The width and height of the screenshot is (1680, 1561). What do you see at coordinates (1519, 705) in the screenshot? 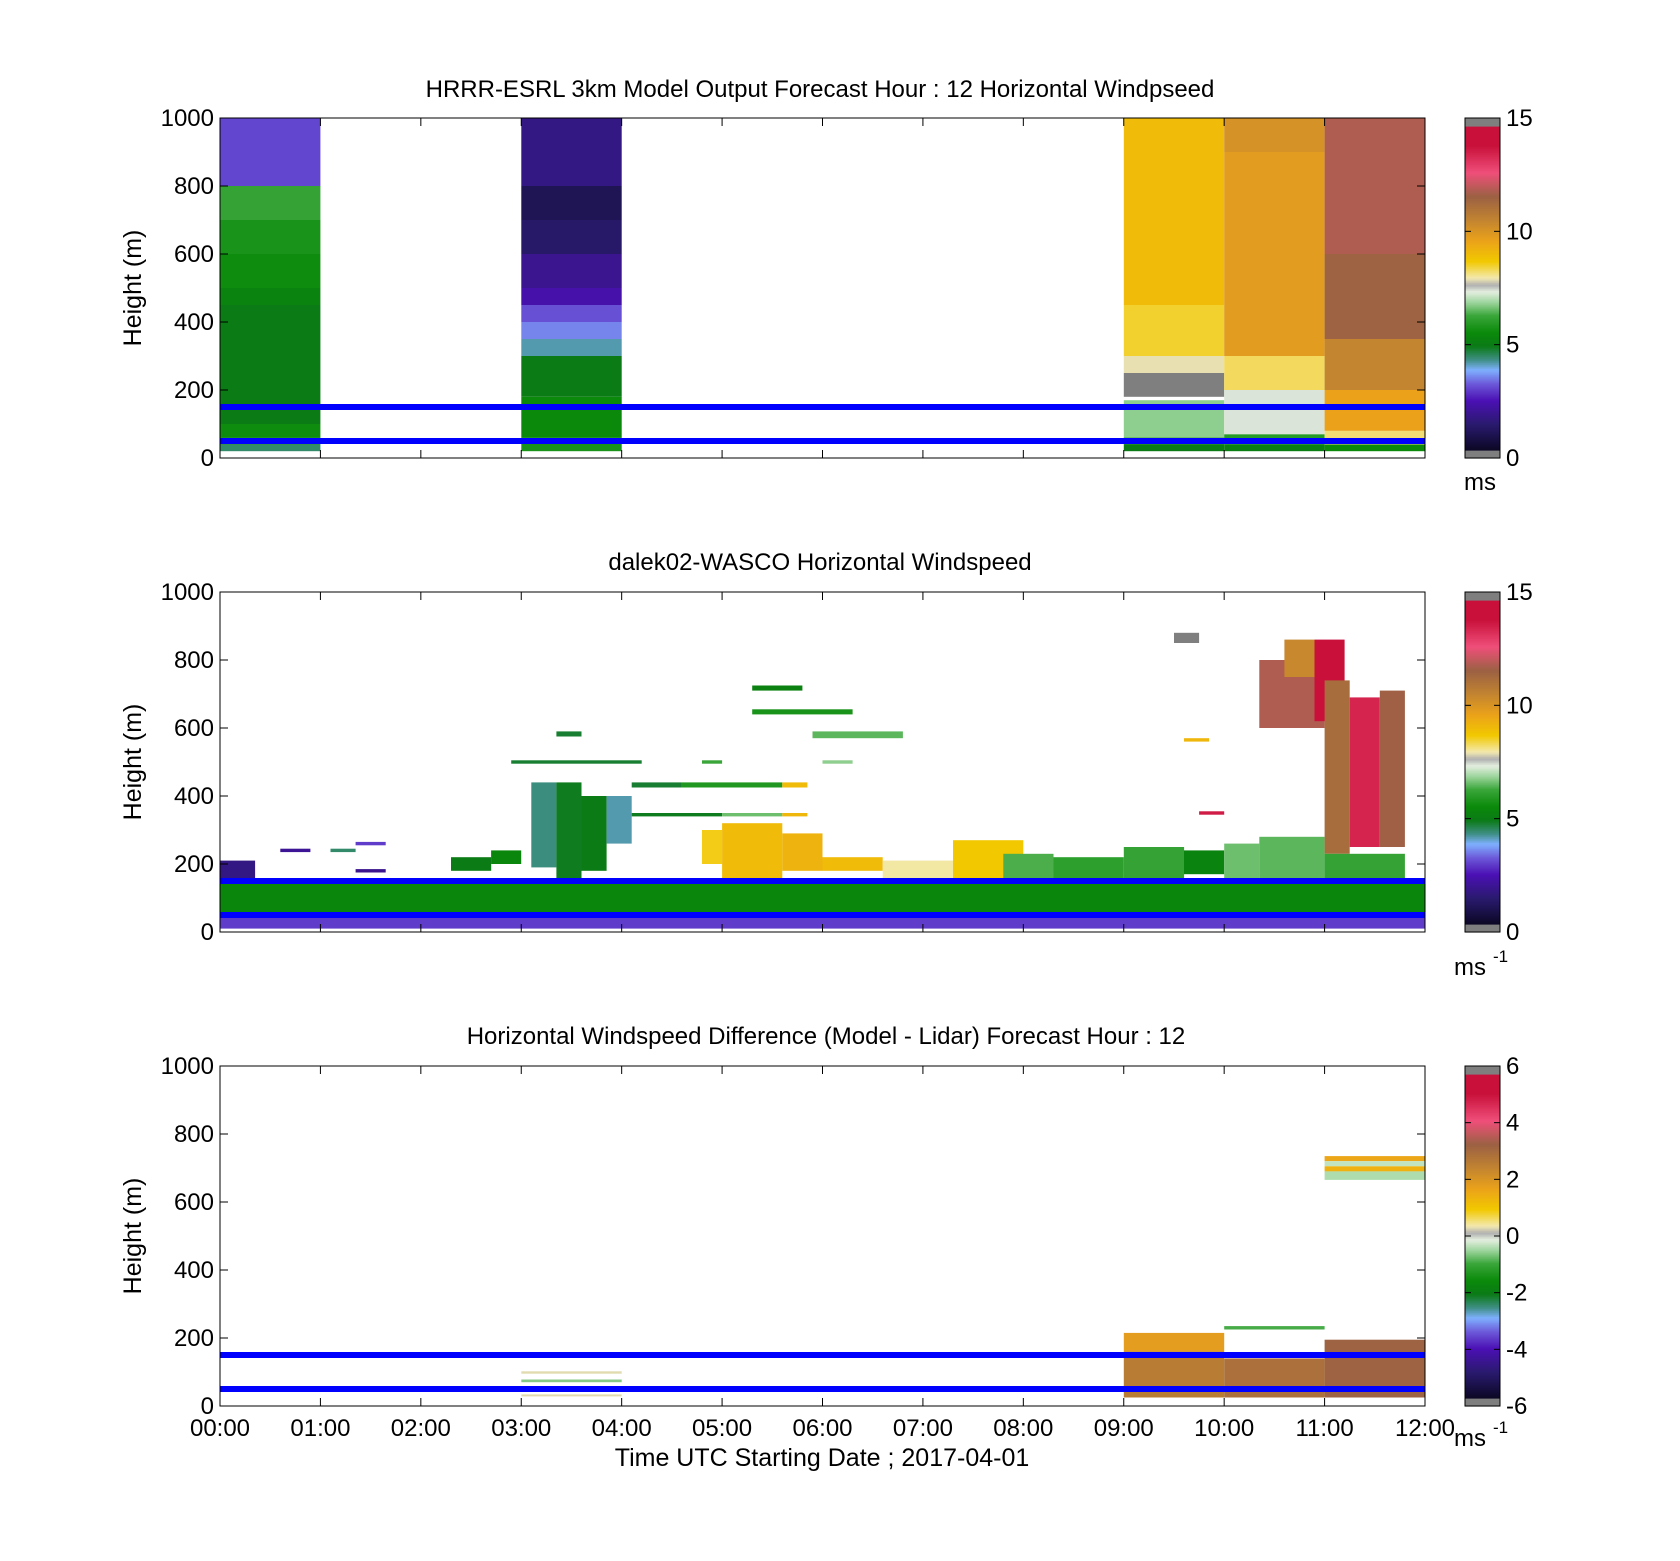
I see `lidar-colorbar-tick-label: 10` at bounding box center [1519, 705].